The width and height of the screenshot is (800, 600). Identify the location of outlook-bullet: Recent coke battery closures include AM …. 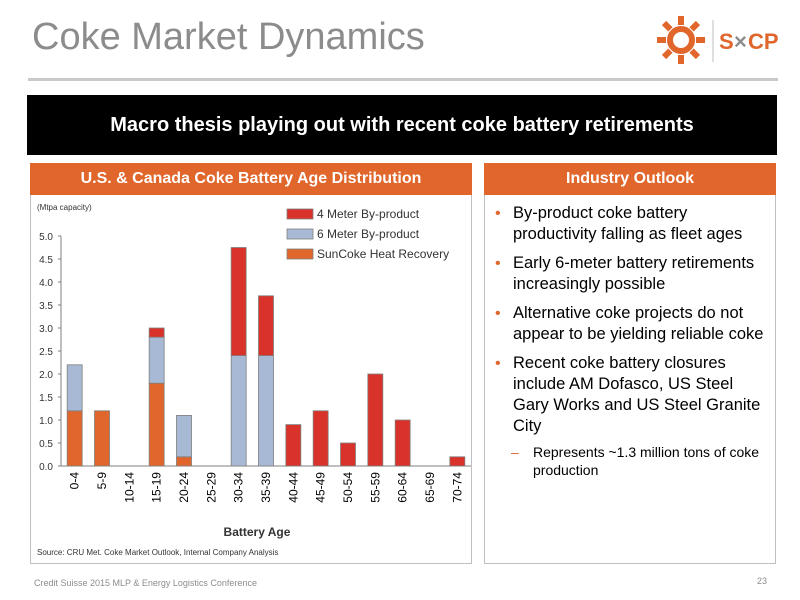
(630, 395).